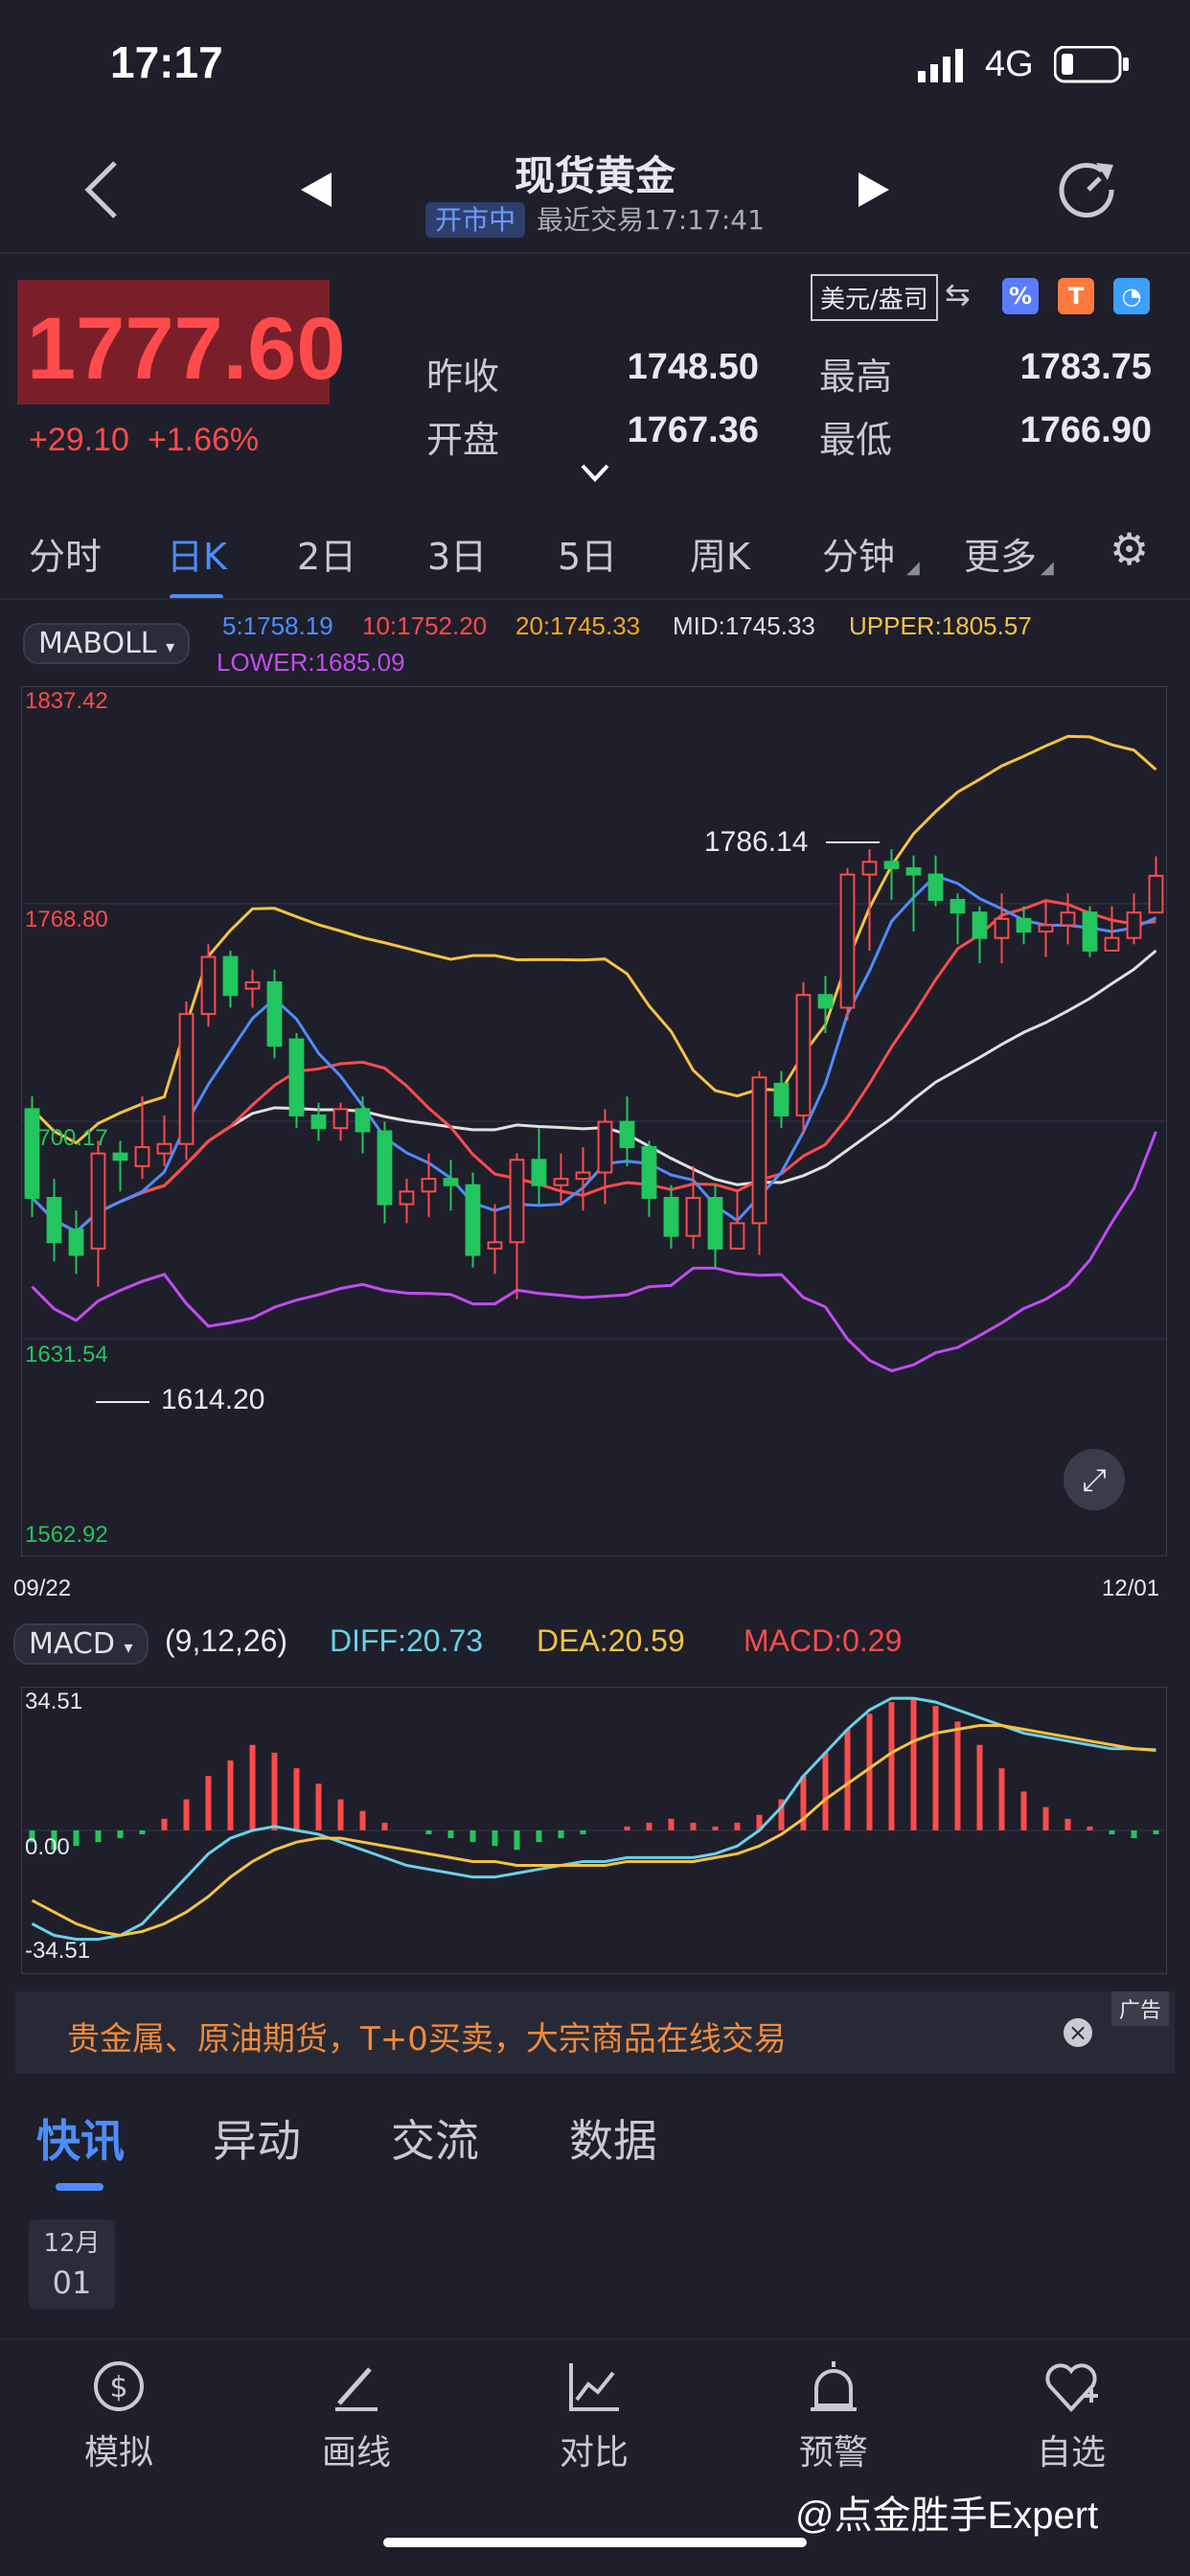  Describe the element at coordinates (1089, 189) in the screenshot. I see `refresh-icon` at that location.